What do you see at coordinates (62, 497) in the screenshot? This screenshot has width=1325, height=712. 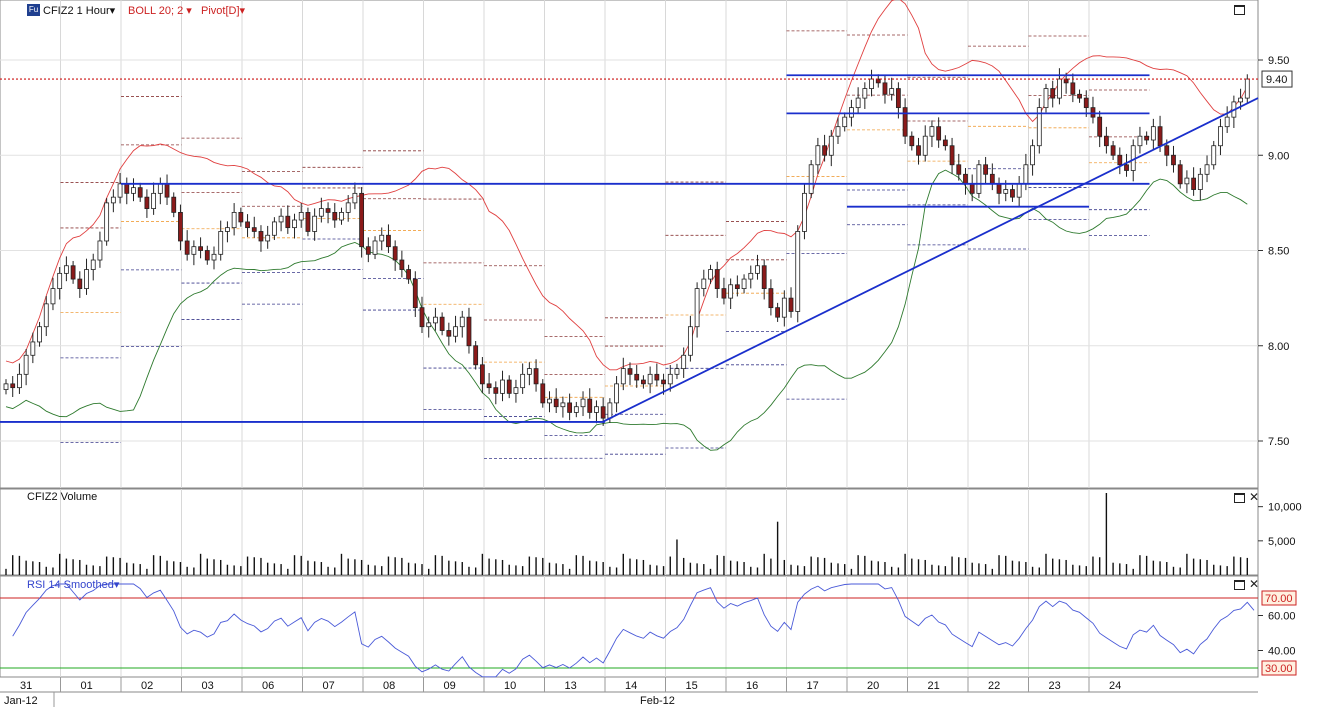 I see `volume-panel-title: CFIZ2 Volume` at bounding box center [62, 497].